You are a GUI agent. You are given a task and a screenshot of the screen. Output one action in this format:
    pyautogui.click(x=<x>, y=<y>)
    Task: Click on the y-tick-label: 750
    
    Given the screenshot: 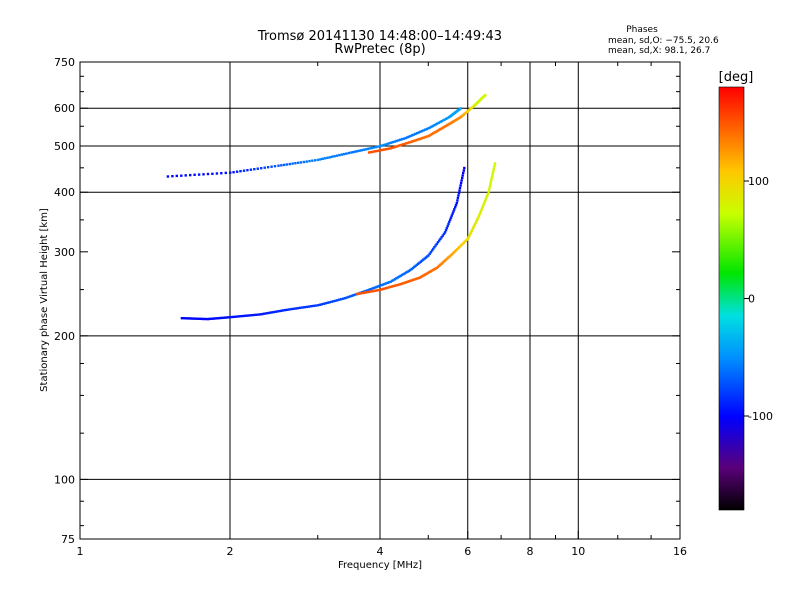 What is the action you would take?
    pyautogui.click(x=64, y=62)
    